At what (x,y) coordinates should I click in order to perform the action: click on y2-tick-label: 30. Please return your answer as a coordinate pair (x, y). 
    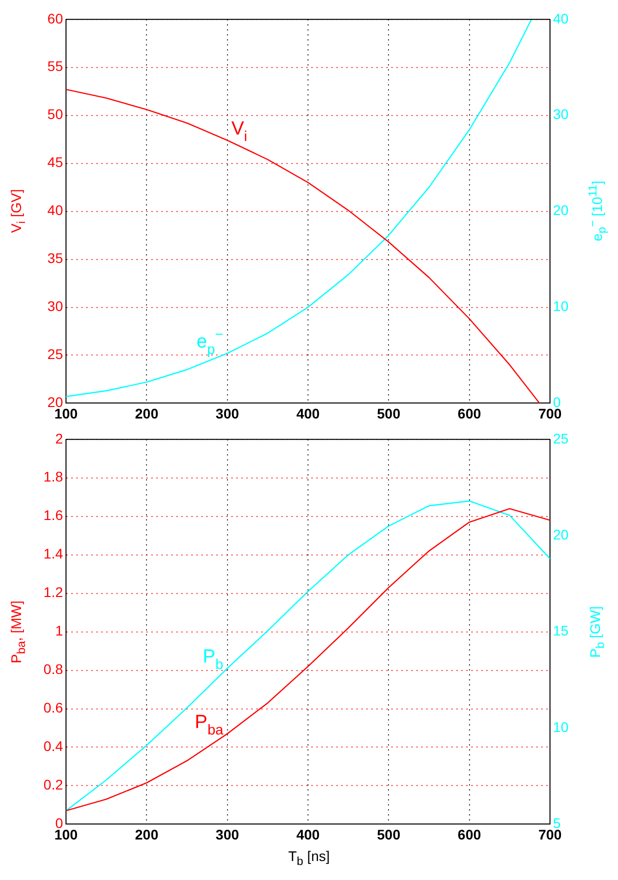
    Looking at the image, I should click on (561, 114).